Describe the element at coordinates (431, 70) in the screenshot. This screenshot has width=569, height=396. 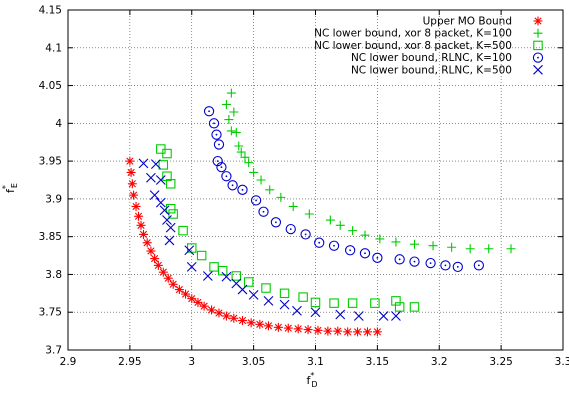
I see `legend-label: NC lower bound, RLNC, K=500` at that location.